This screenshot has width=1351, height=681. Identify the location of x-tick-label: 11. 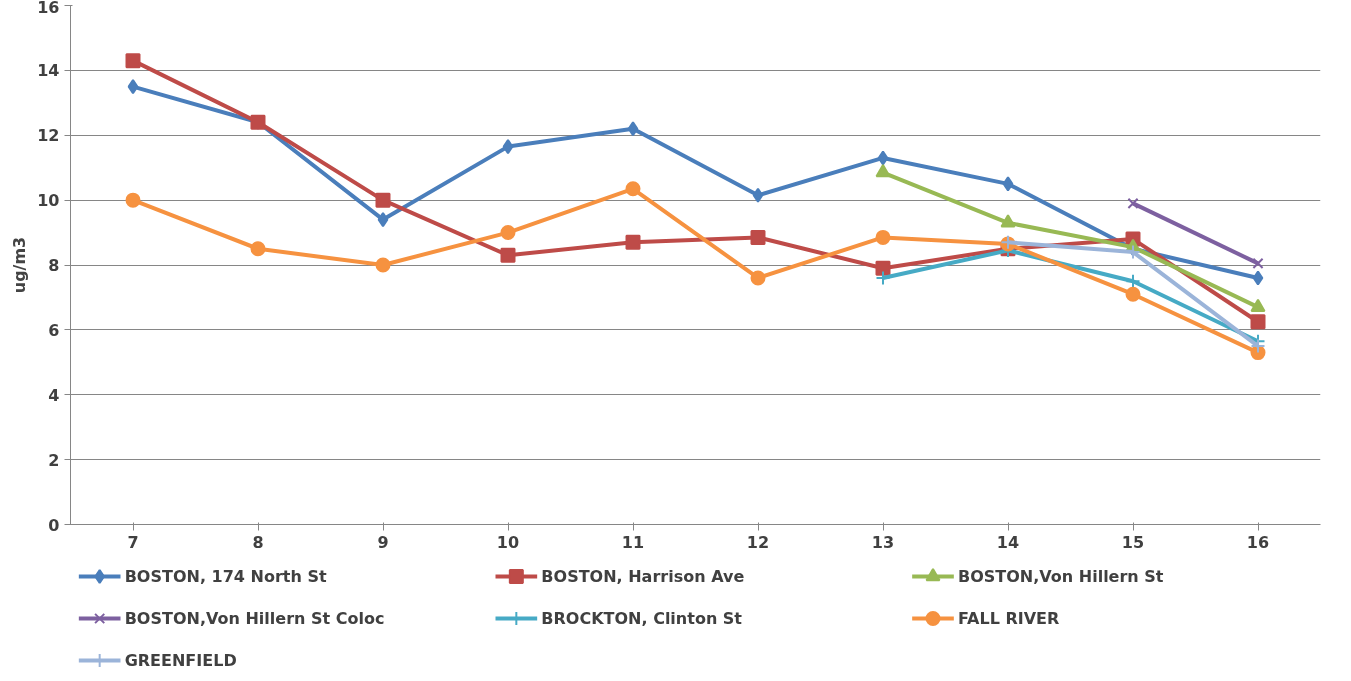
(633, 542).